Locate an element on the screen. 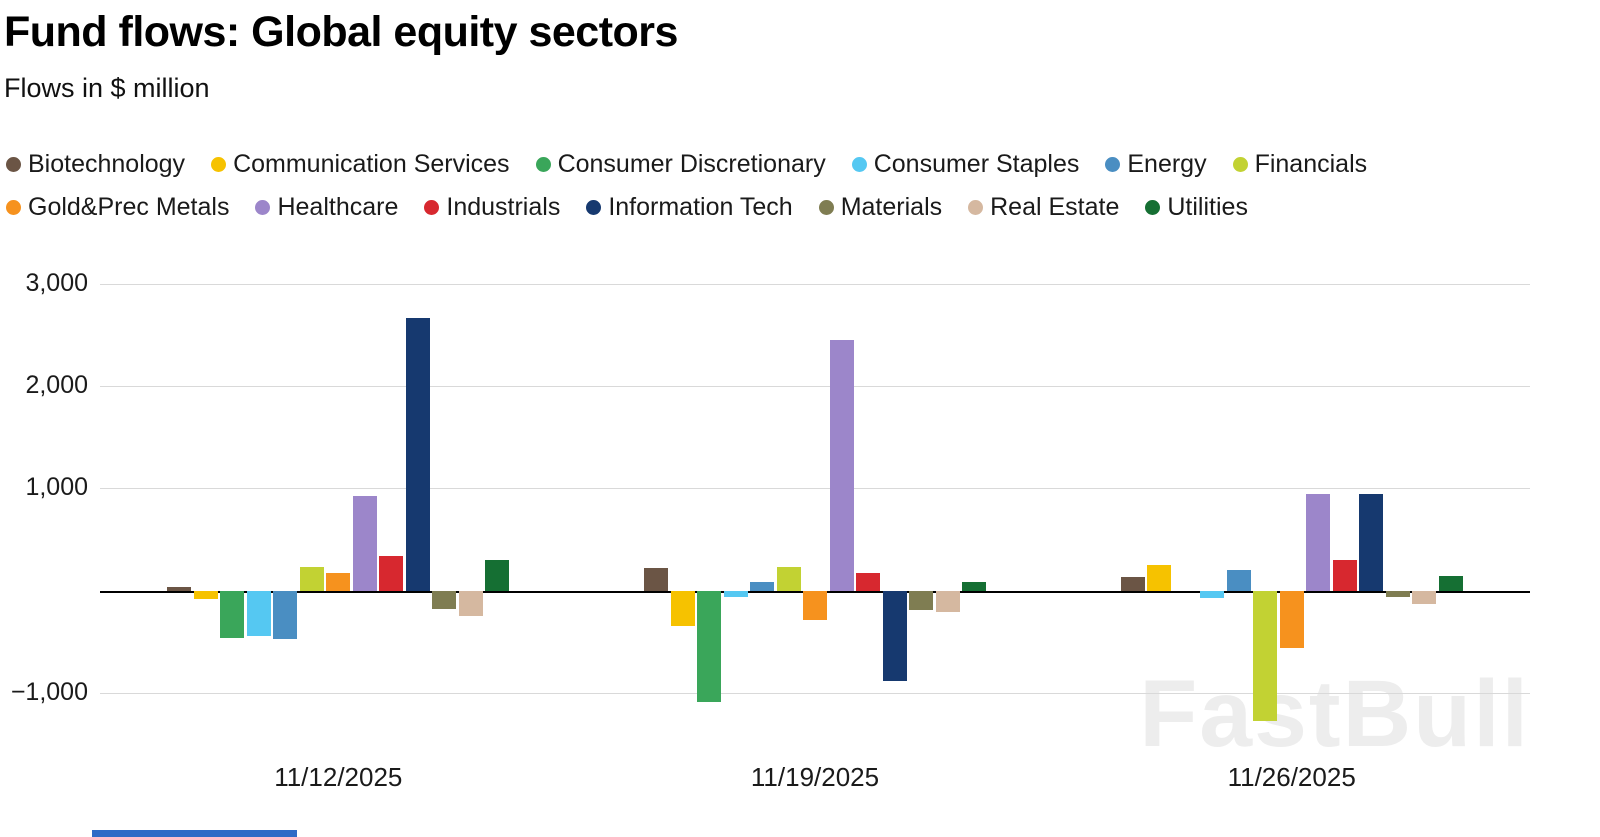 The height and width of the screenshot is (837, 1600). y-tick-label: −1,000 is located at coordinates (49, 691).